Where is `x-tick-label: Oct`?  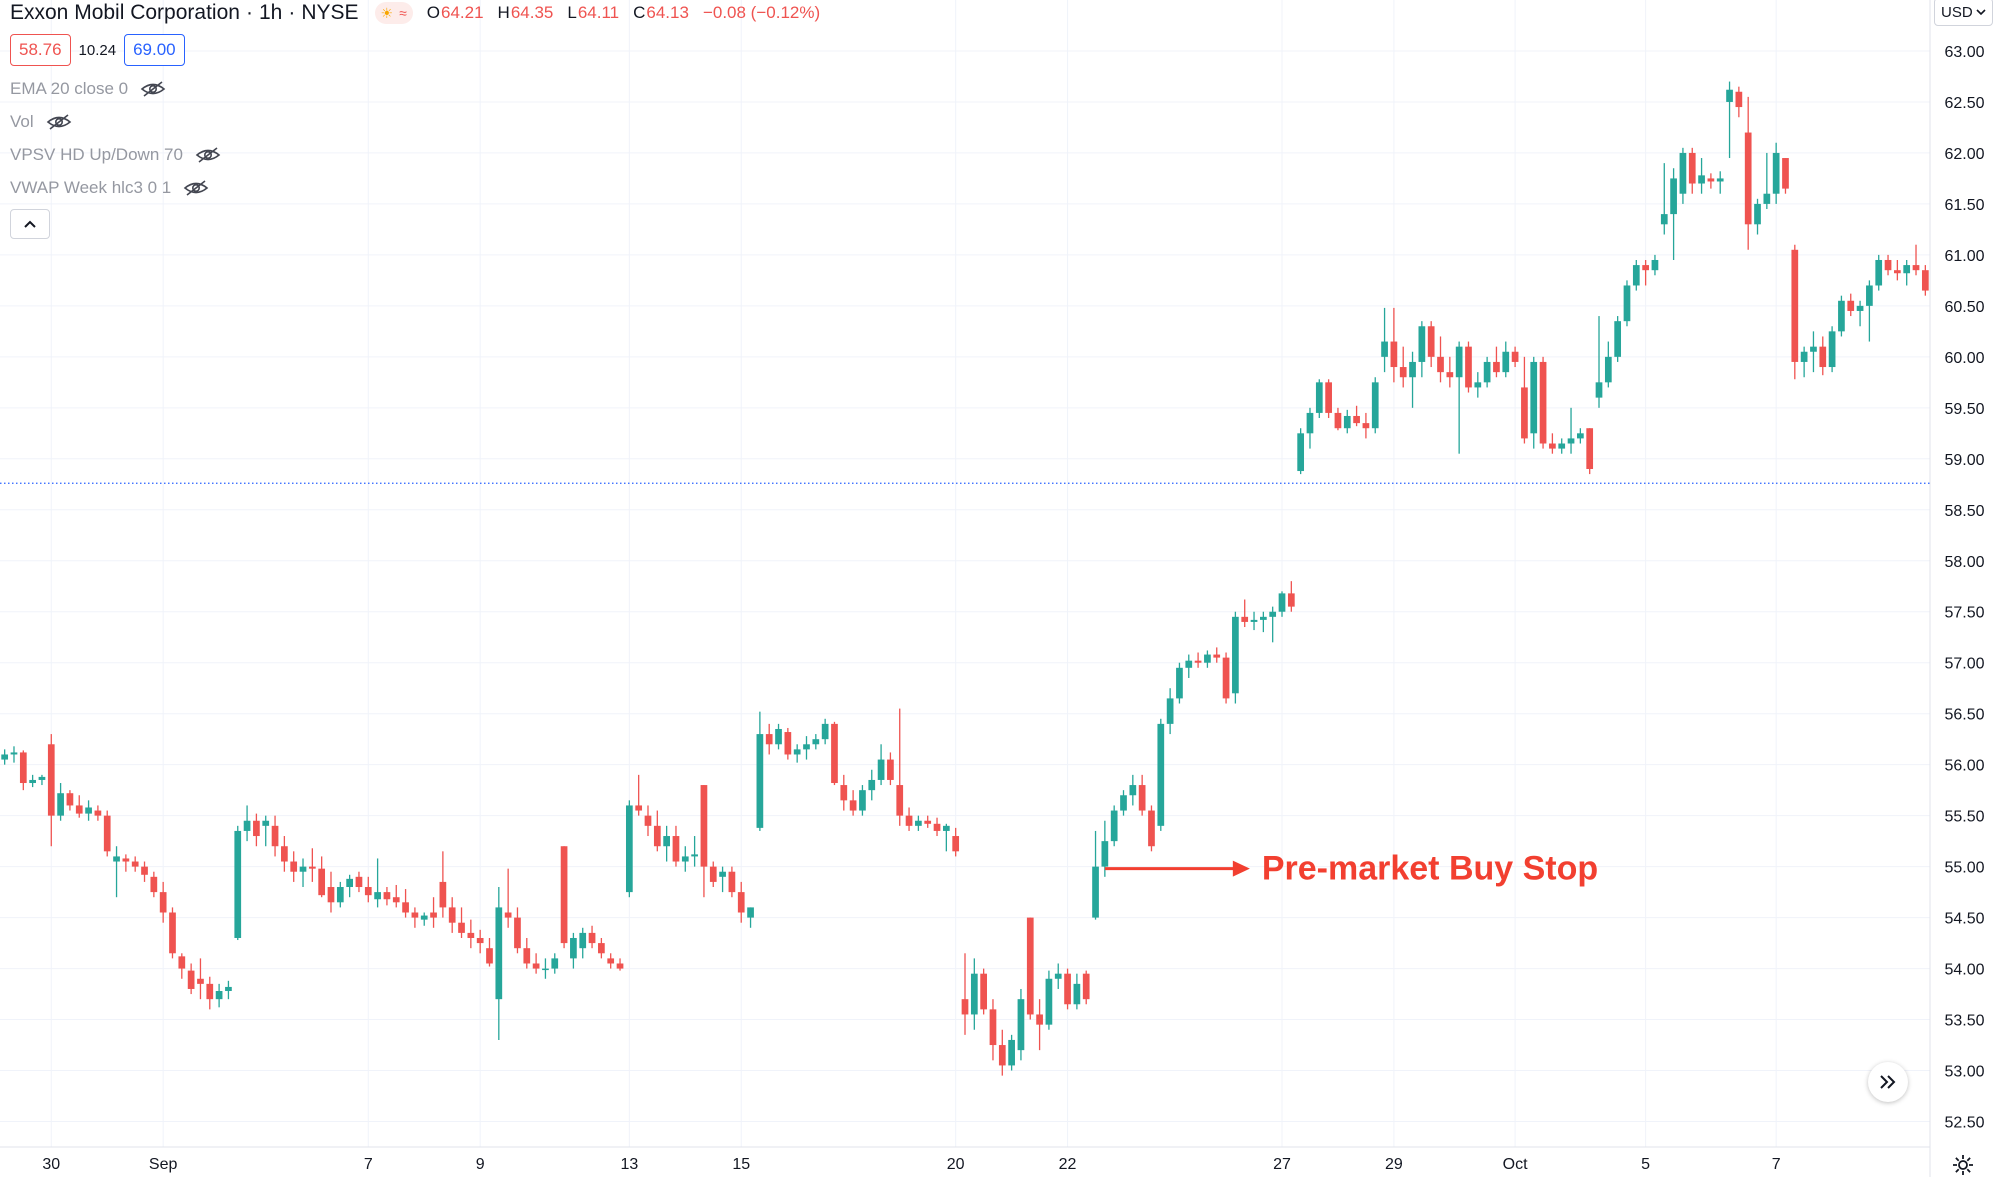 x-tick-label: Oct is located at coordinates (1515, 1164).